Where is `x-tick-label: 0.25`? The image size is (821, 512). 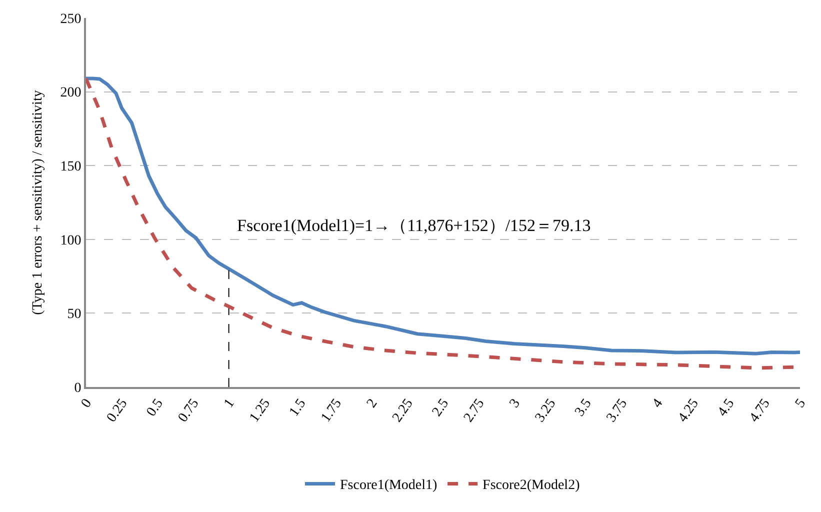 x-tick-label: 0.25 is located at coordinates (117, 411).